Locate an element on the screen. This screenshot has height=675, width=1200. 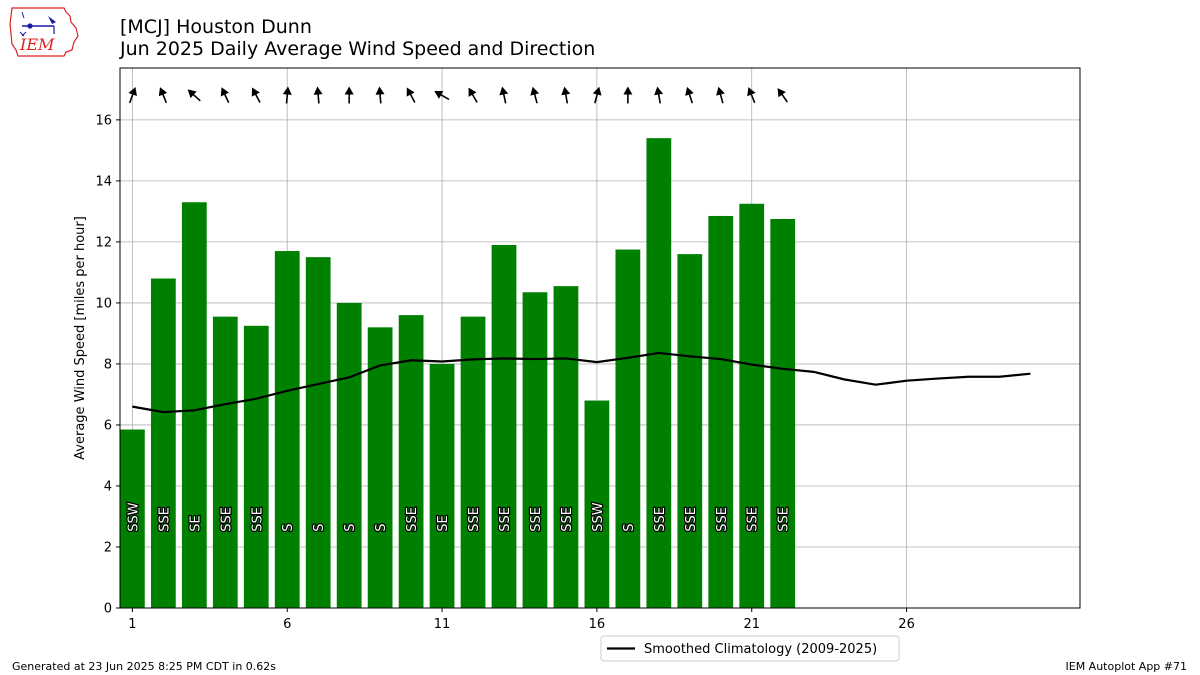
iem-logo: IEM is located at coordinates (44, 32).